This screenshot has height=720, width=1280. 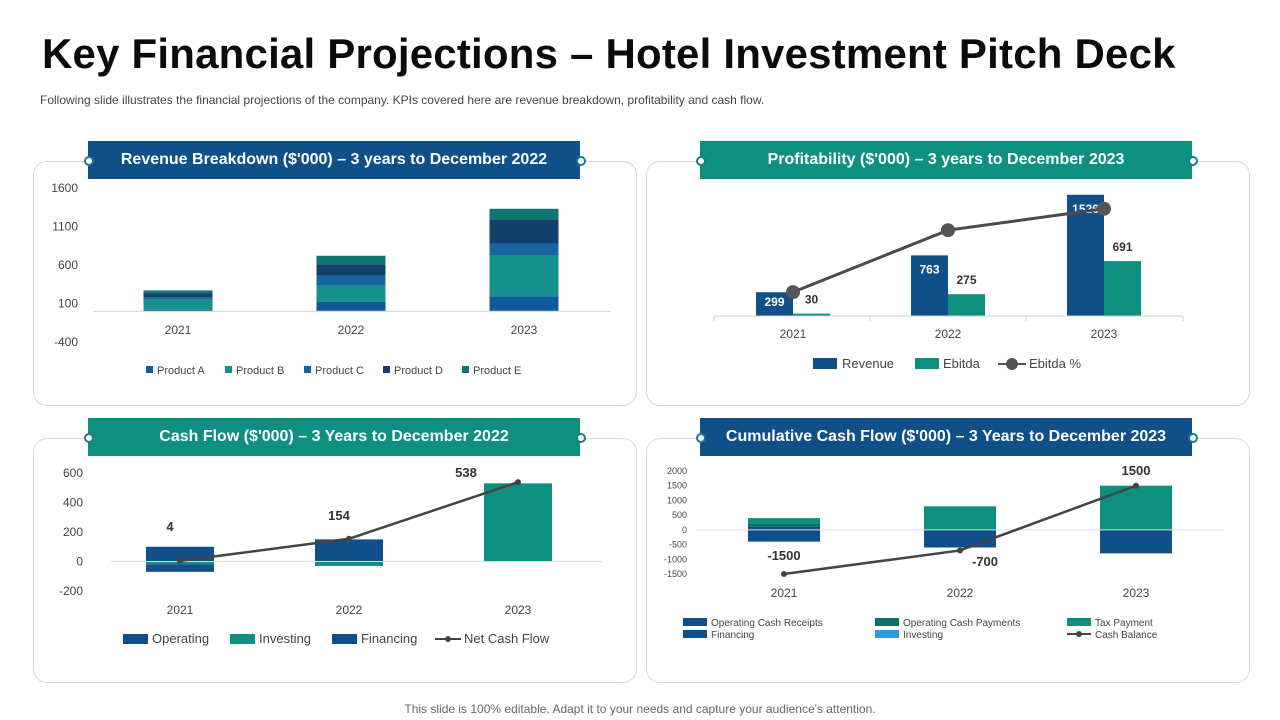 I want to click on y-tick-label: 1000, so click(x=677, y=500).